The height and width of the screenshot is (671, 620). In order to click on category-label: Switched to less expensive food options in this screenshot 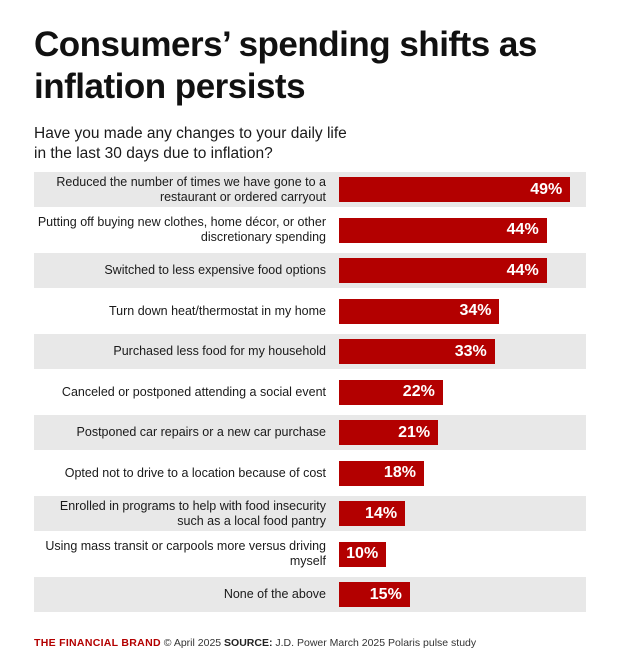, I will do `click(215, 270)`.